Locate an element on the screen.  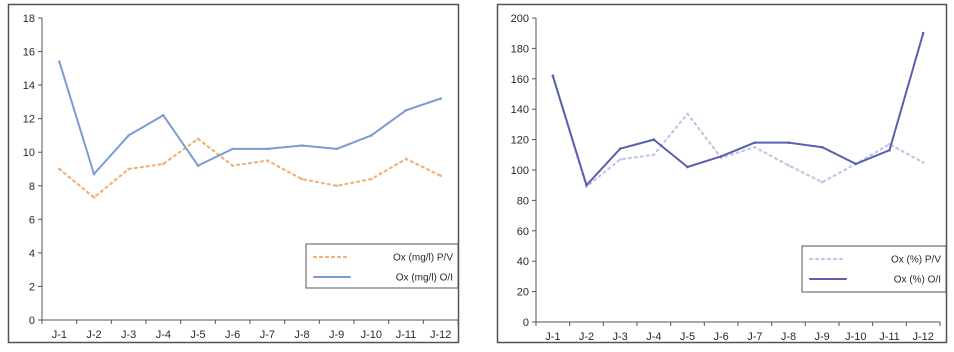
y-tick-label: 120 is located at coordinates (520, 141).